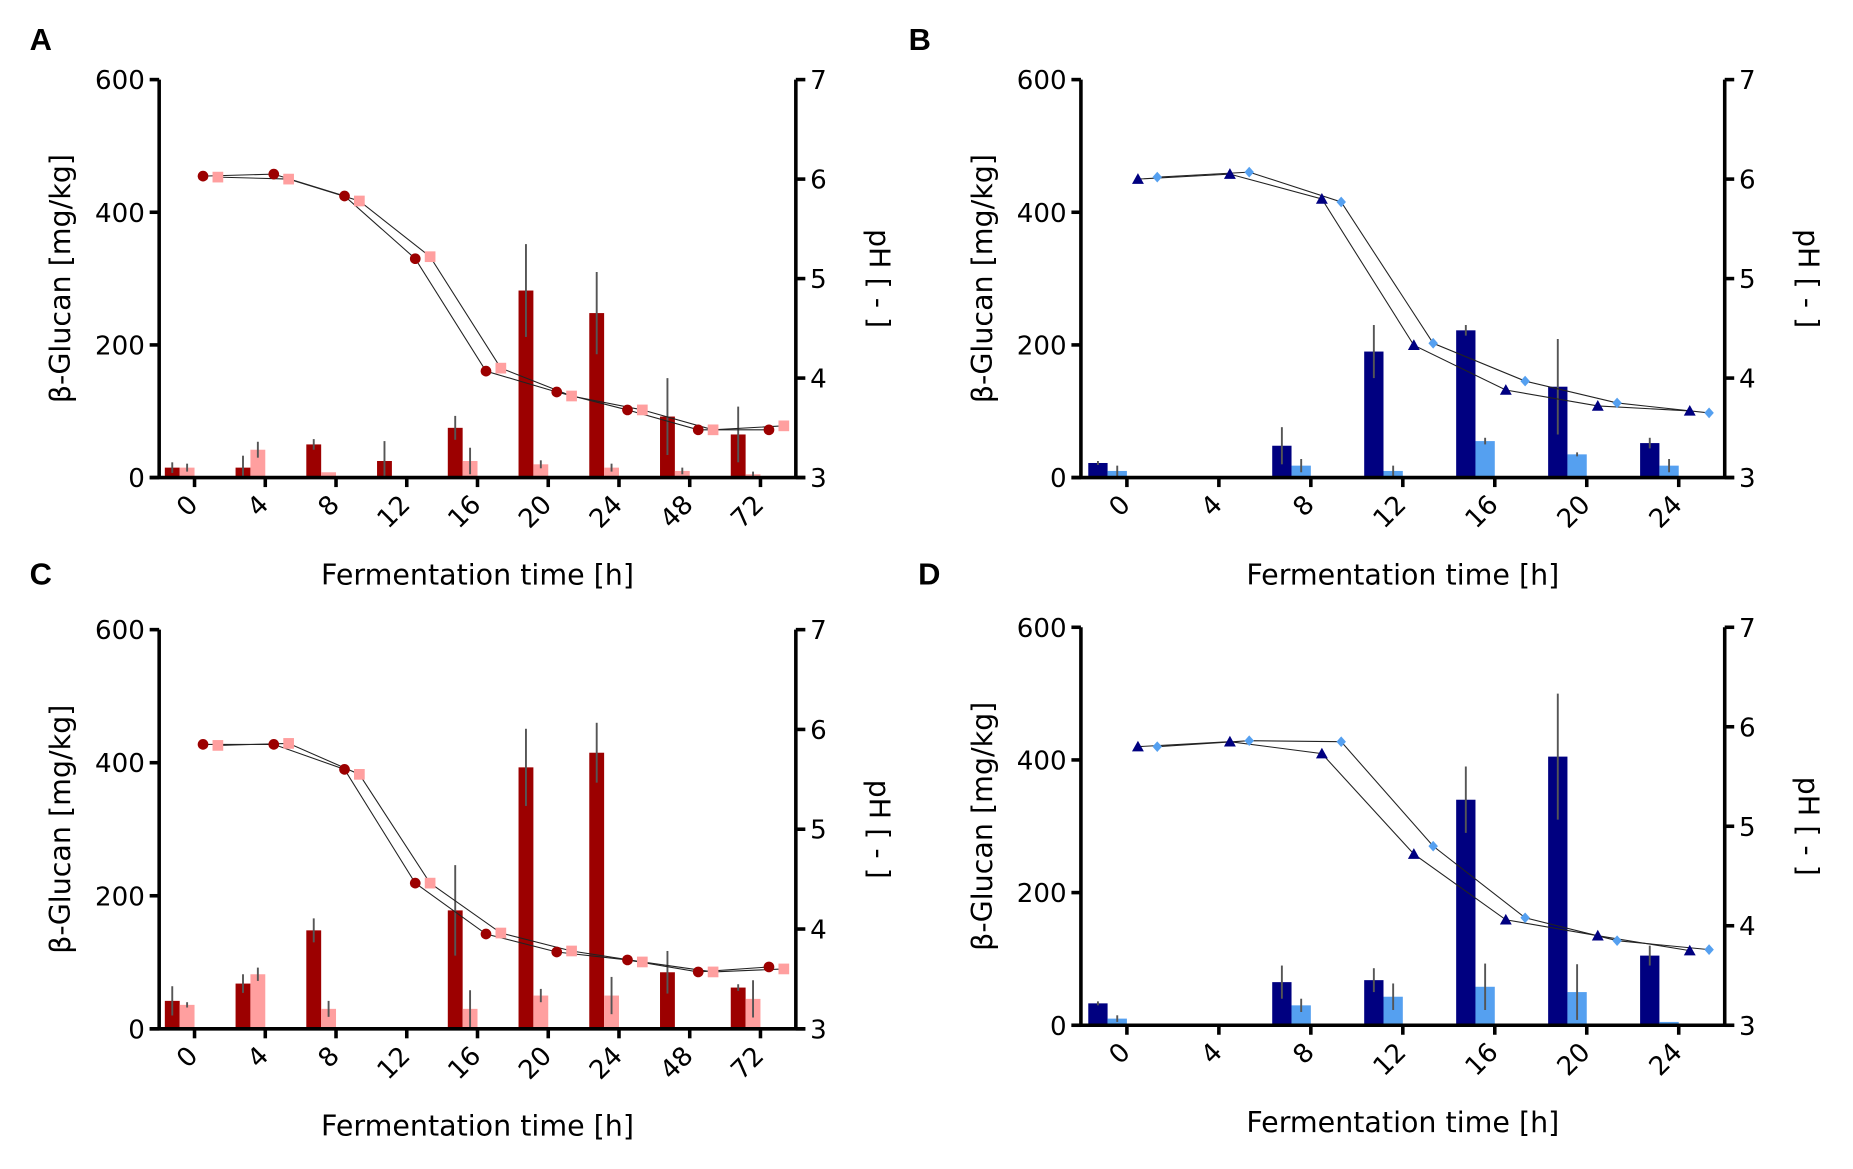 The width and height of the screenshot is (1853, 1169). What do you see at coordinates (1747, 1027) in the screenshot?
I see `y2-tick-label: 3` at bounding box center [1747, 1027].